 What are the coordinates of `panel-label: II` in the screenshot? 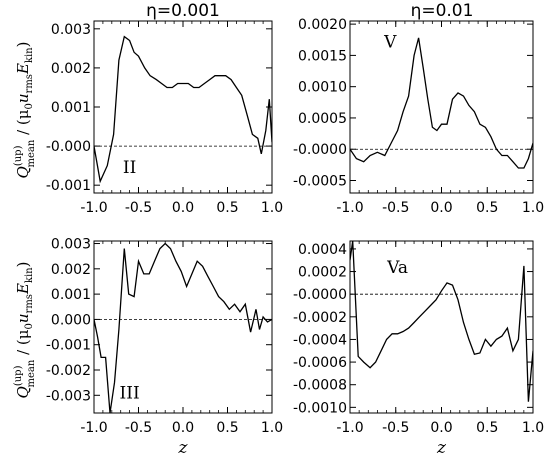 It's located at (129, 168).